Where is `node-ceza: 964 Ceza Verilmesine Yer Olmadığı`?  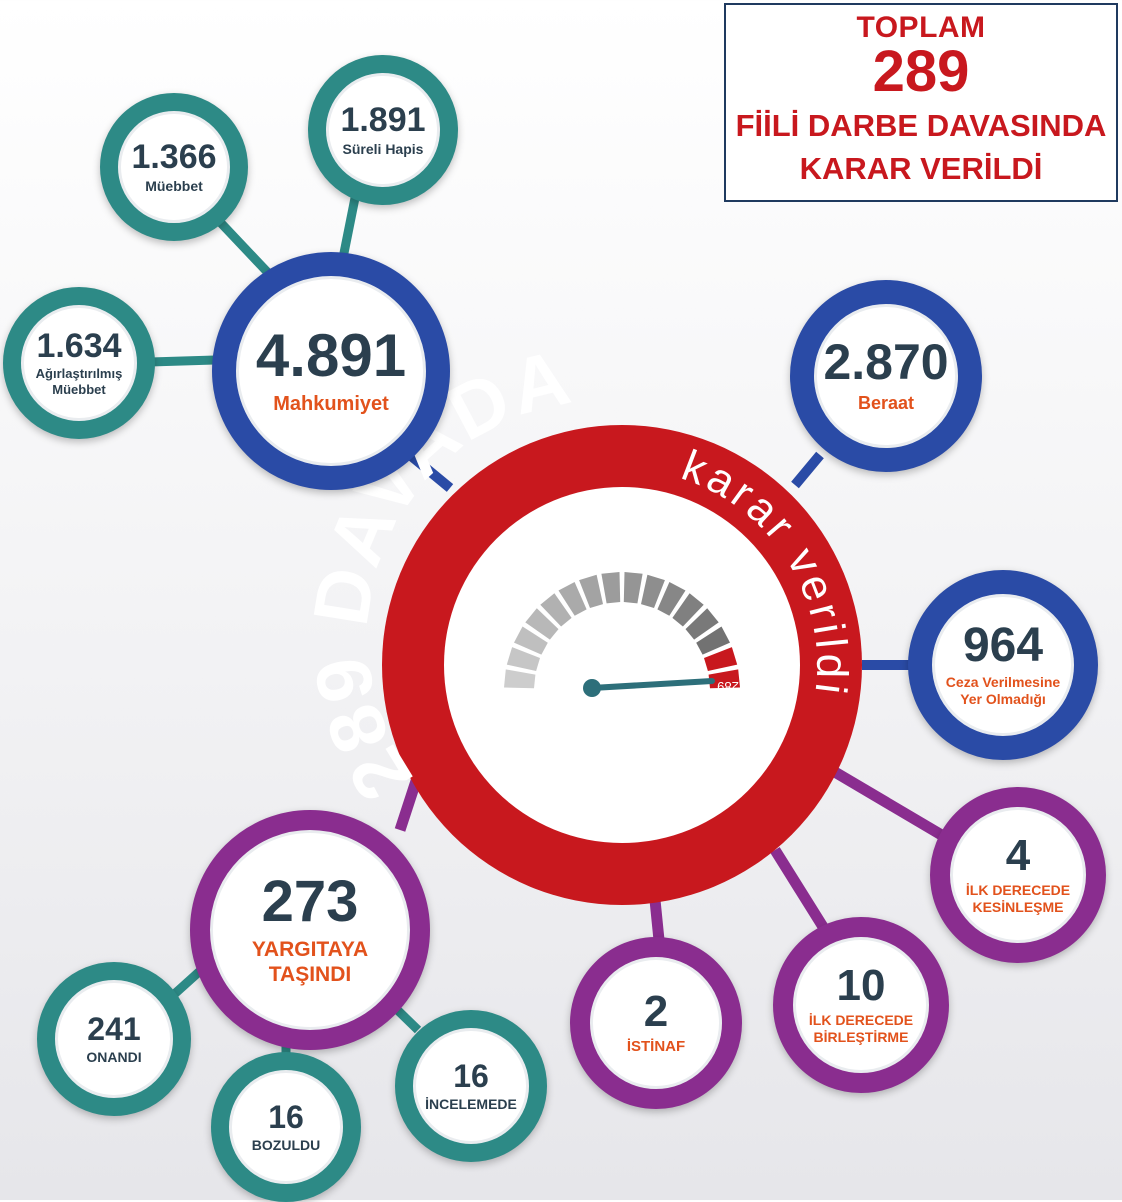 node-ceza: 964 Ceza Verilmesine Yer Olmadığı is located at coordinates (1003, 665).